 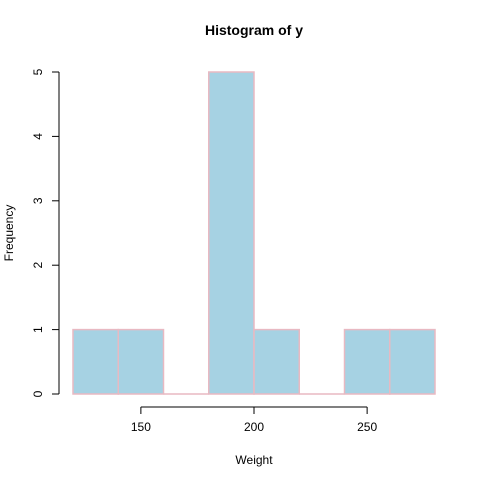 What do you see at coordinates (254, 460) in the screenshot?
I see `x-axis-label: Weight` at bounding box center [254, 460].